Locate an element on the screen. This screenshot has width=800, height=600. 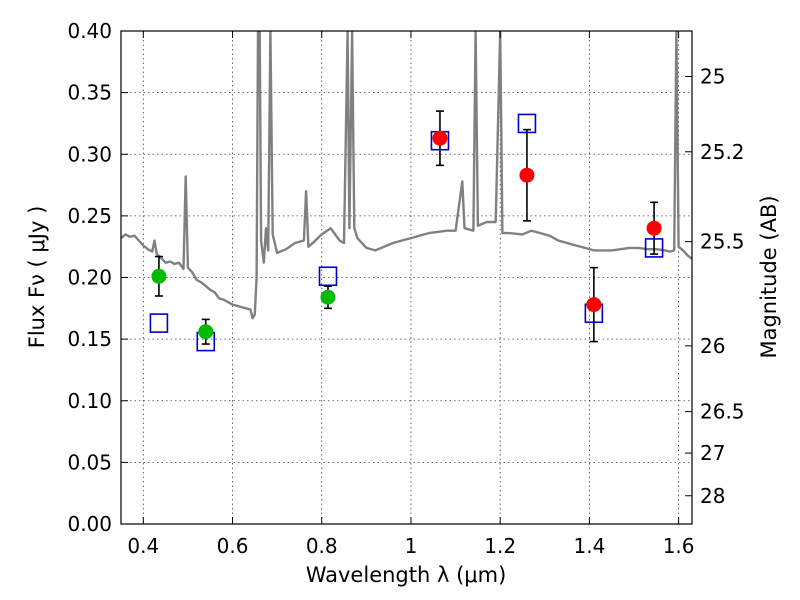
y-tick-label: 0.30 is located at coordinates (89, 154).